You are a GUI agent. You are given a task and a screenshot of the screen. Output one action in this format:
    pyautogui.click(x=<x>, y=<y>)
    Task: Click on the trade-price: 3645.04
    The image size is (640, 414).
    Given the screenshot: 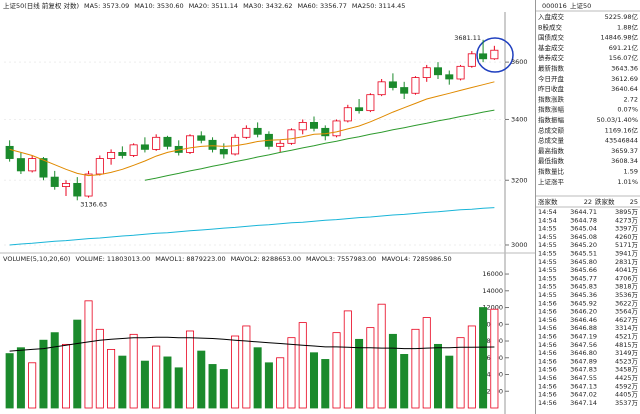 What is the action you would take?
    pyautogui.click(x=583, y=229)
    